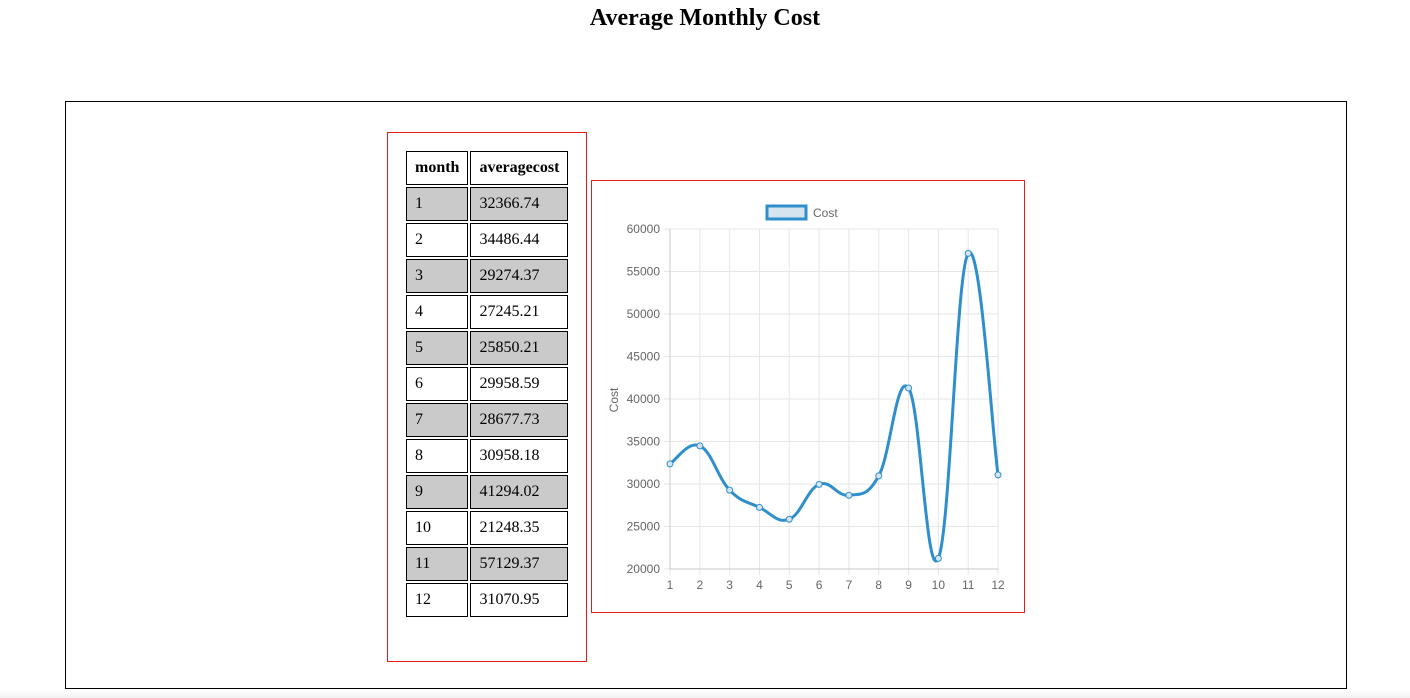  Describe the element at coordinates (437, 384) in the screenshot. I see `cell-month: 6` at that location.